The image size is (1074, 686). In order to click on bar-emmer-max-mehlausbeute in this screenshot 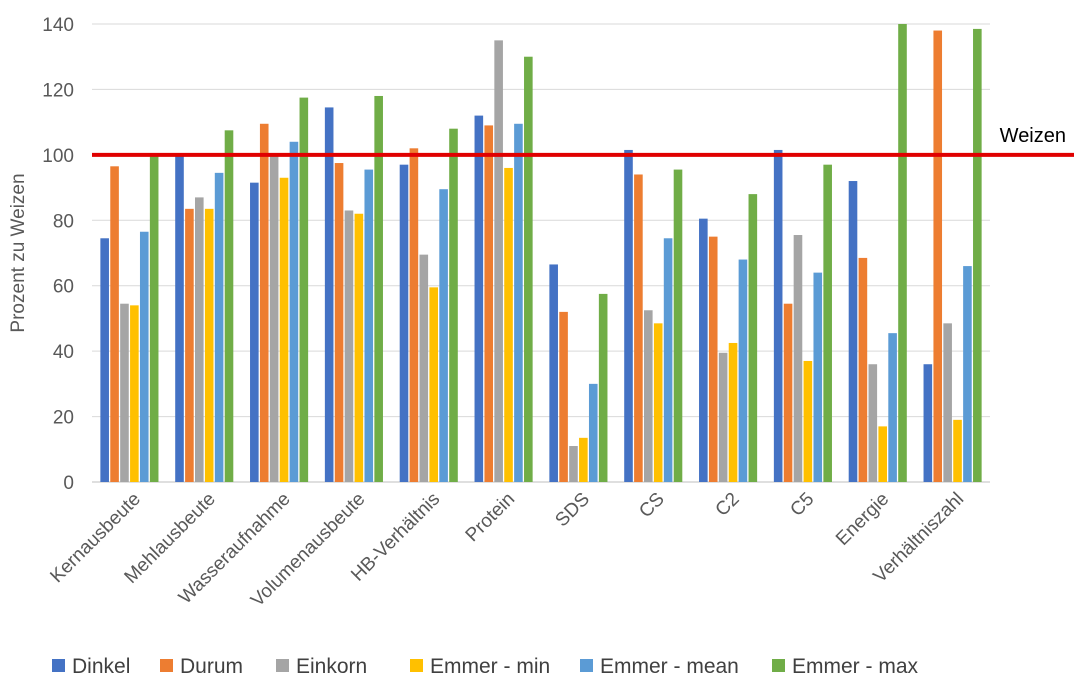, I will do `click(229, 306)`.